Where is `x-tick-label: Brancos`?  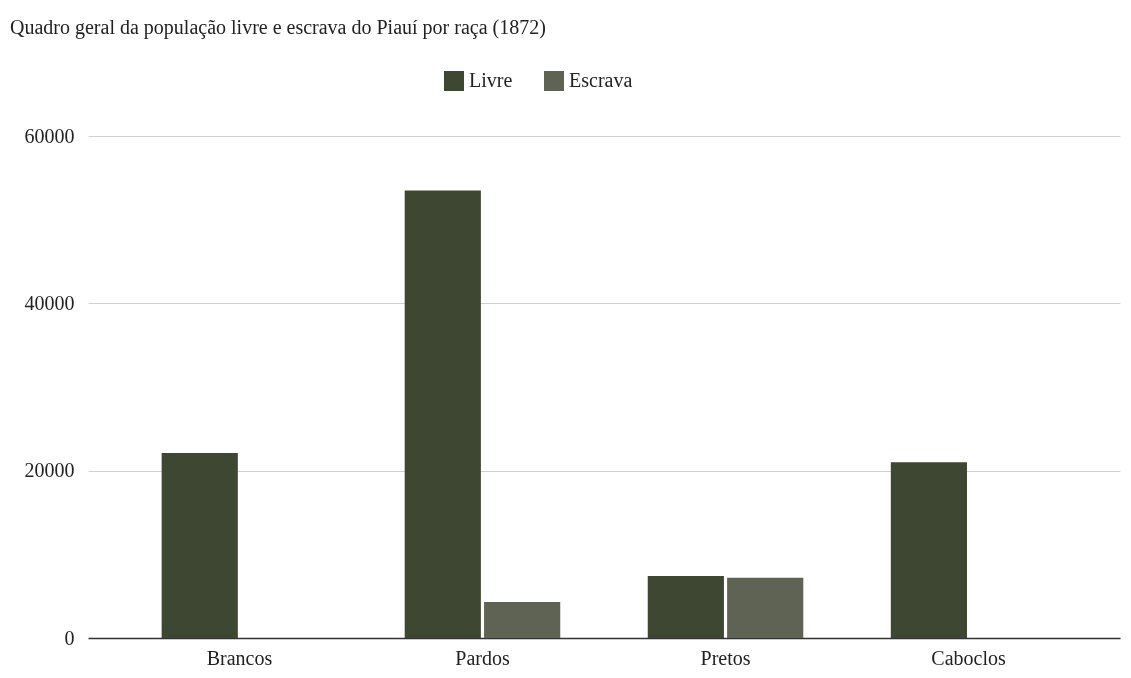
x-tick-label: Brancos is located at coordinates (239, 657).